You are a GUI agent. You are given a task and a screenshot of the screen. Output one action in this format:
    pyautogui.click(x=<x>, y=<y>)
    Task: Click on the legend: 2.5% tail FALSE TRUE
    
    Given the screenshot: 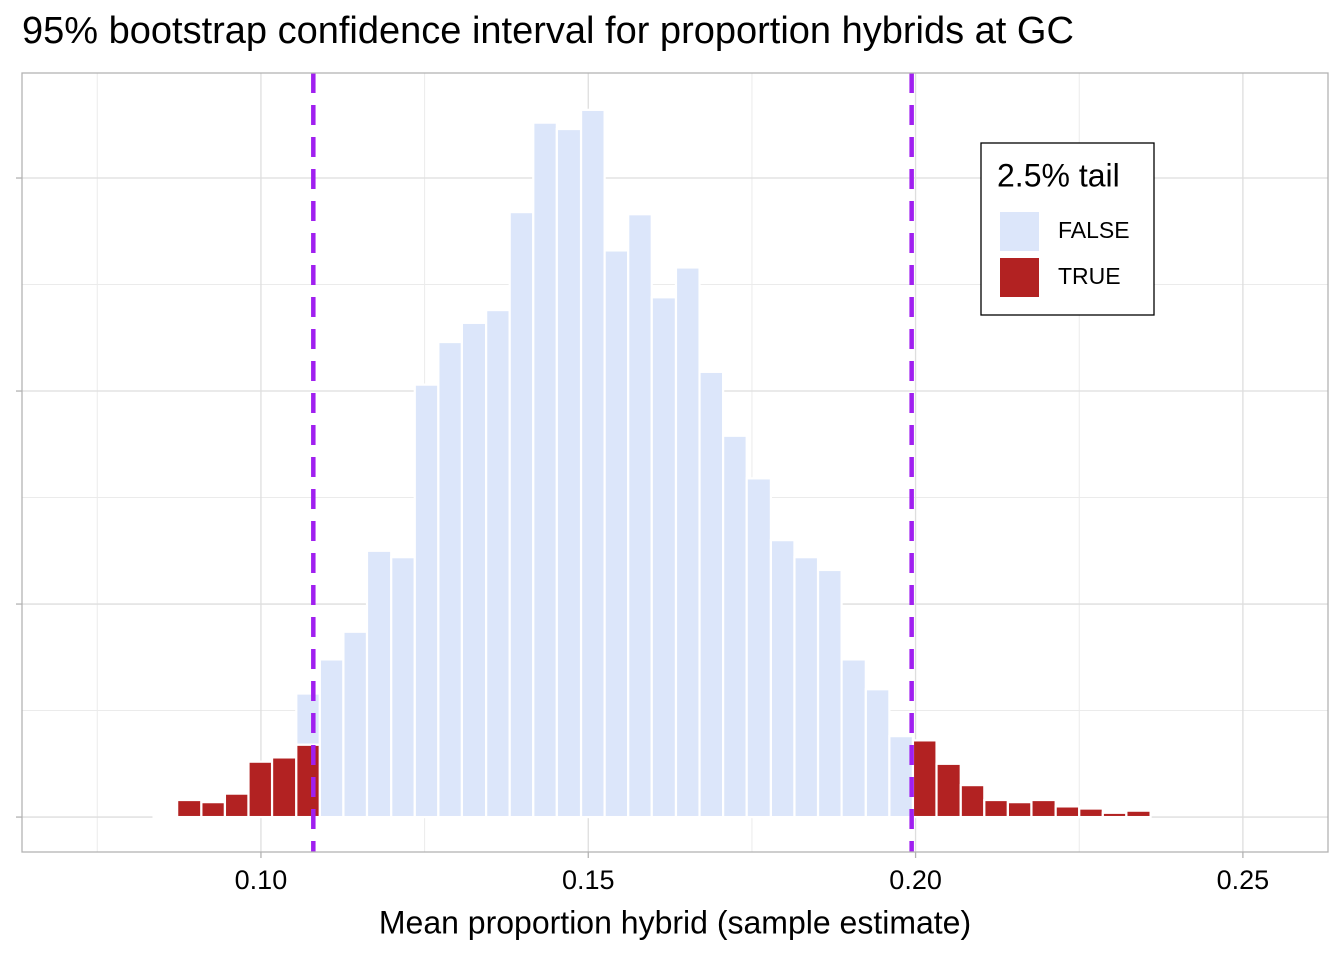 What is the action you would take?
    pyautogui.click(x=1067, y=229)
    